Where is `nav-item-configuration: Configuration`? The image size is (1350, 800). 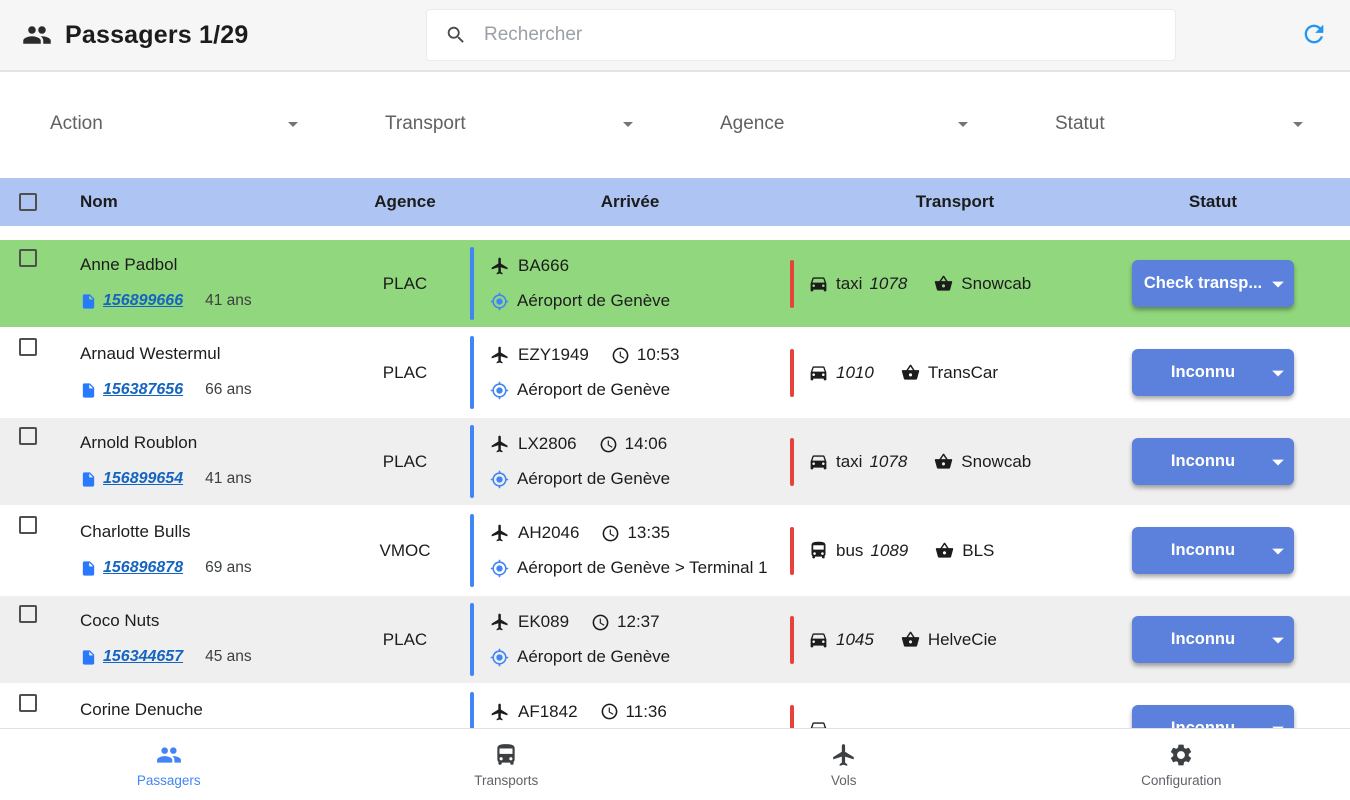 nav-item-configuration: Configuration is located at coordinates (1181, 764).